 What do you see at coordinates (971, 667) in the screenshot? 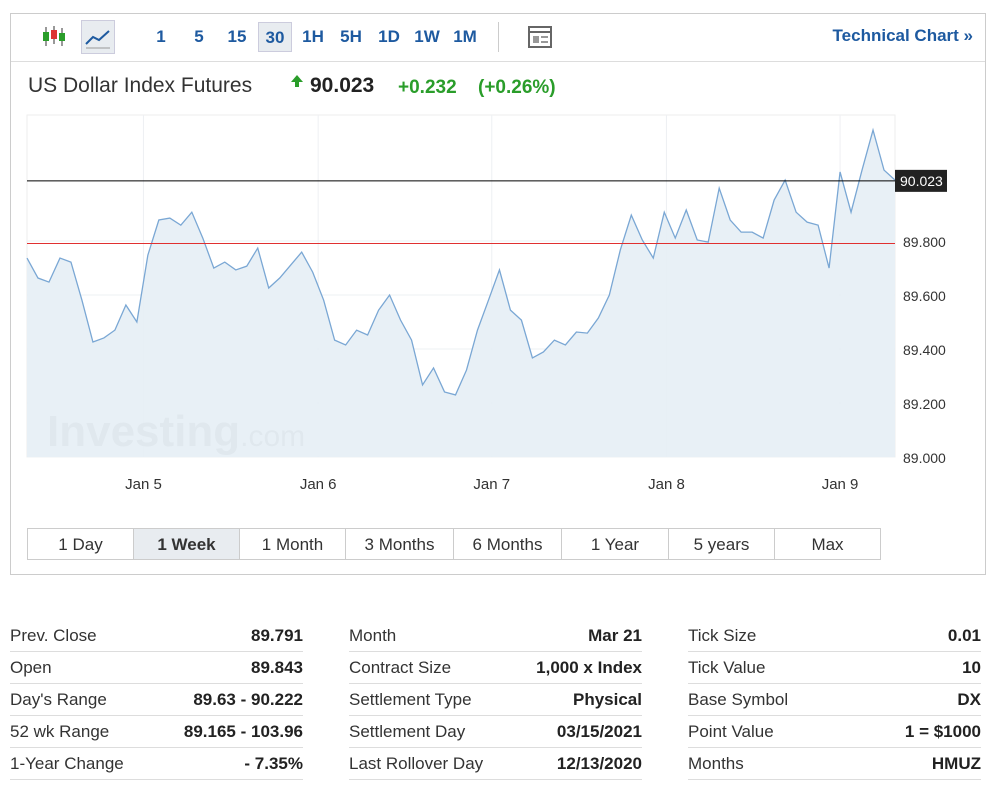
I see `stat-value: 10` at bounding box center [971, 667].